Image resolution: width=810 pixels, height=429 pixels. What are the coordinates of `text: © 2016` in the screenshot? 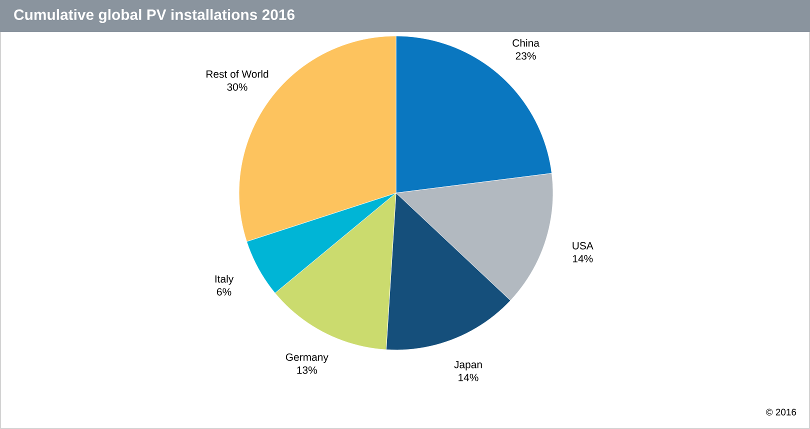 It's located at (781, 412).